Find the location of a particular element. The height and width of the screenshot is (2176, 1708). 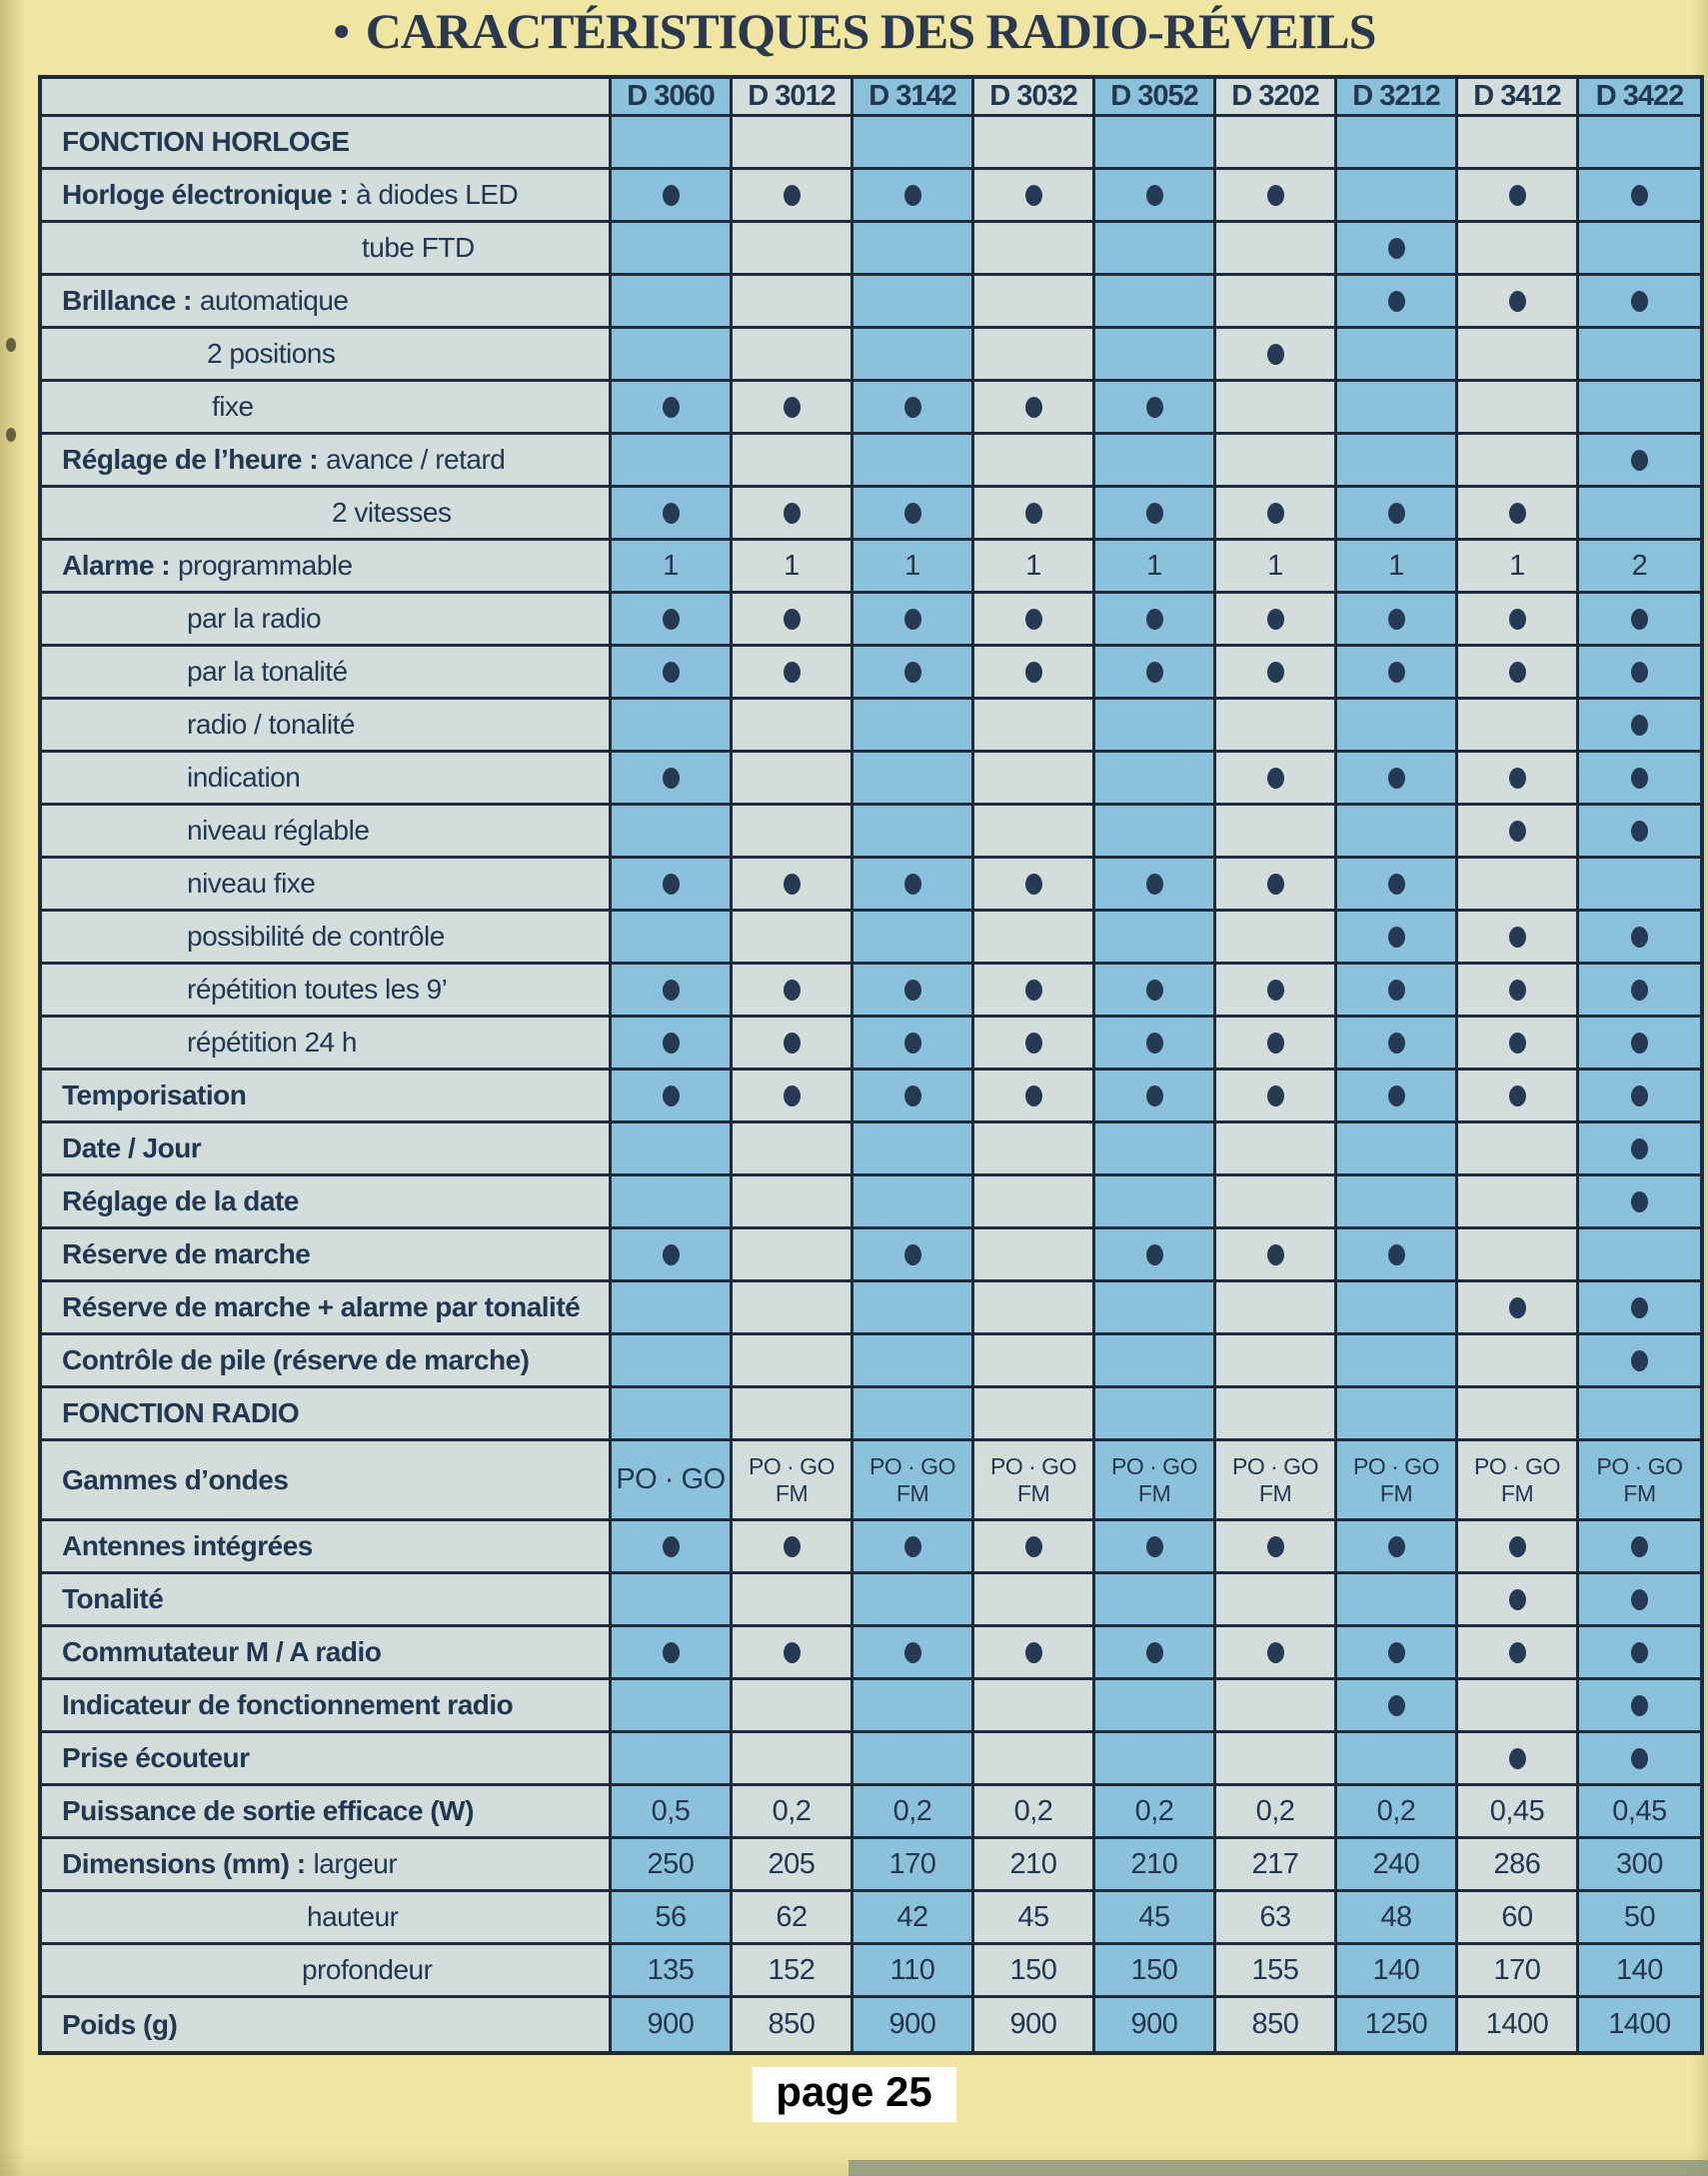

row-label-text: automatique is located at coordinates (274, 300).